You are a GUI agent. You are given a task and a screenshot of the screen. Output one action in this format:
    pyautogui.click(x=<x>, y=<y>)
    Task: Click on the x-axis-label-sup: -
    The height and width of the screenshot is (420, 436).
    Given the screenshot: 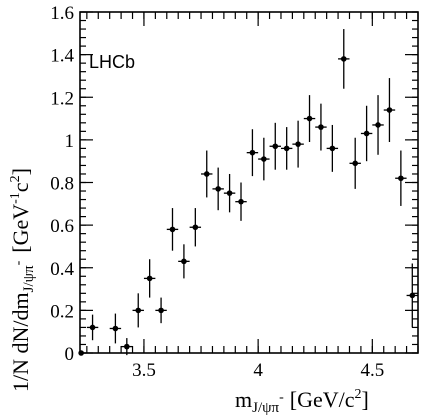 What is the action you would take?
    pyautogui.click(x=281, y=397)
    